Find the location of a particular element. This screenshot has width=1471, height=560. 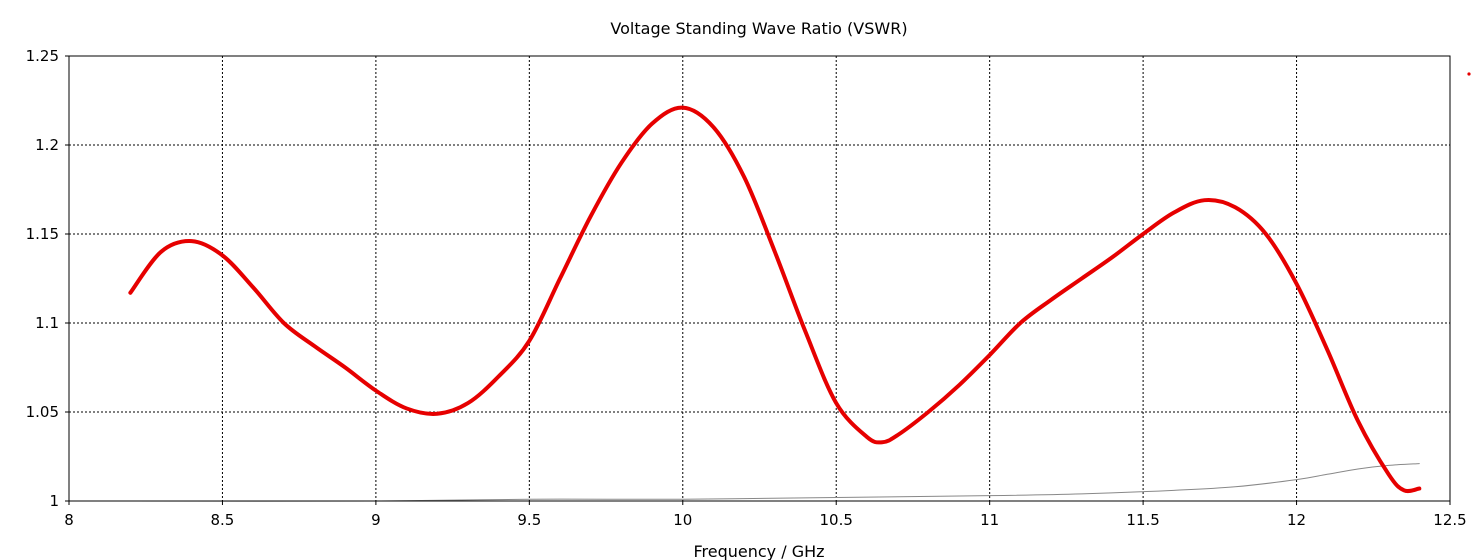

y-tick-label: 1.2 is located at coordinates (47, 145).